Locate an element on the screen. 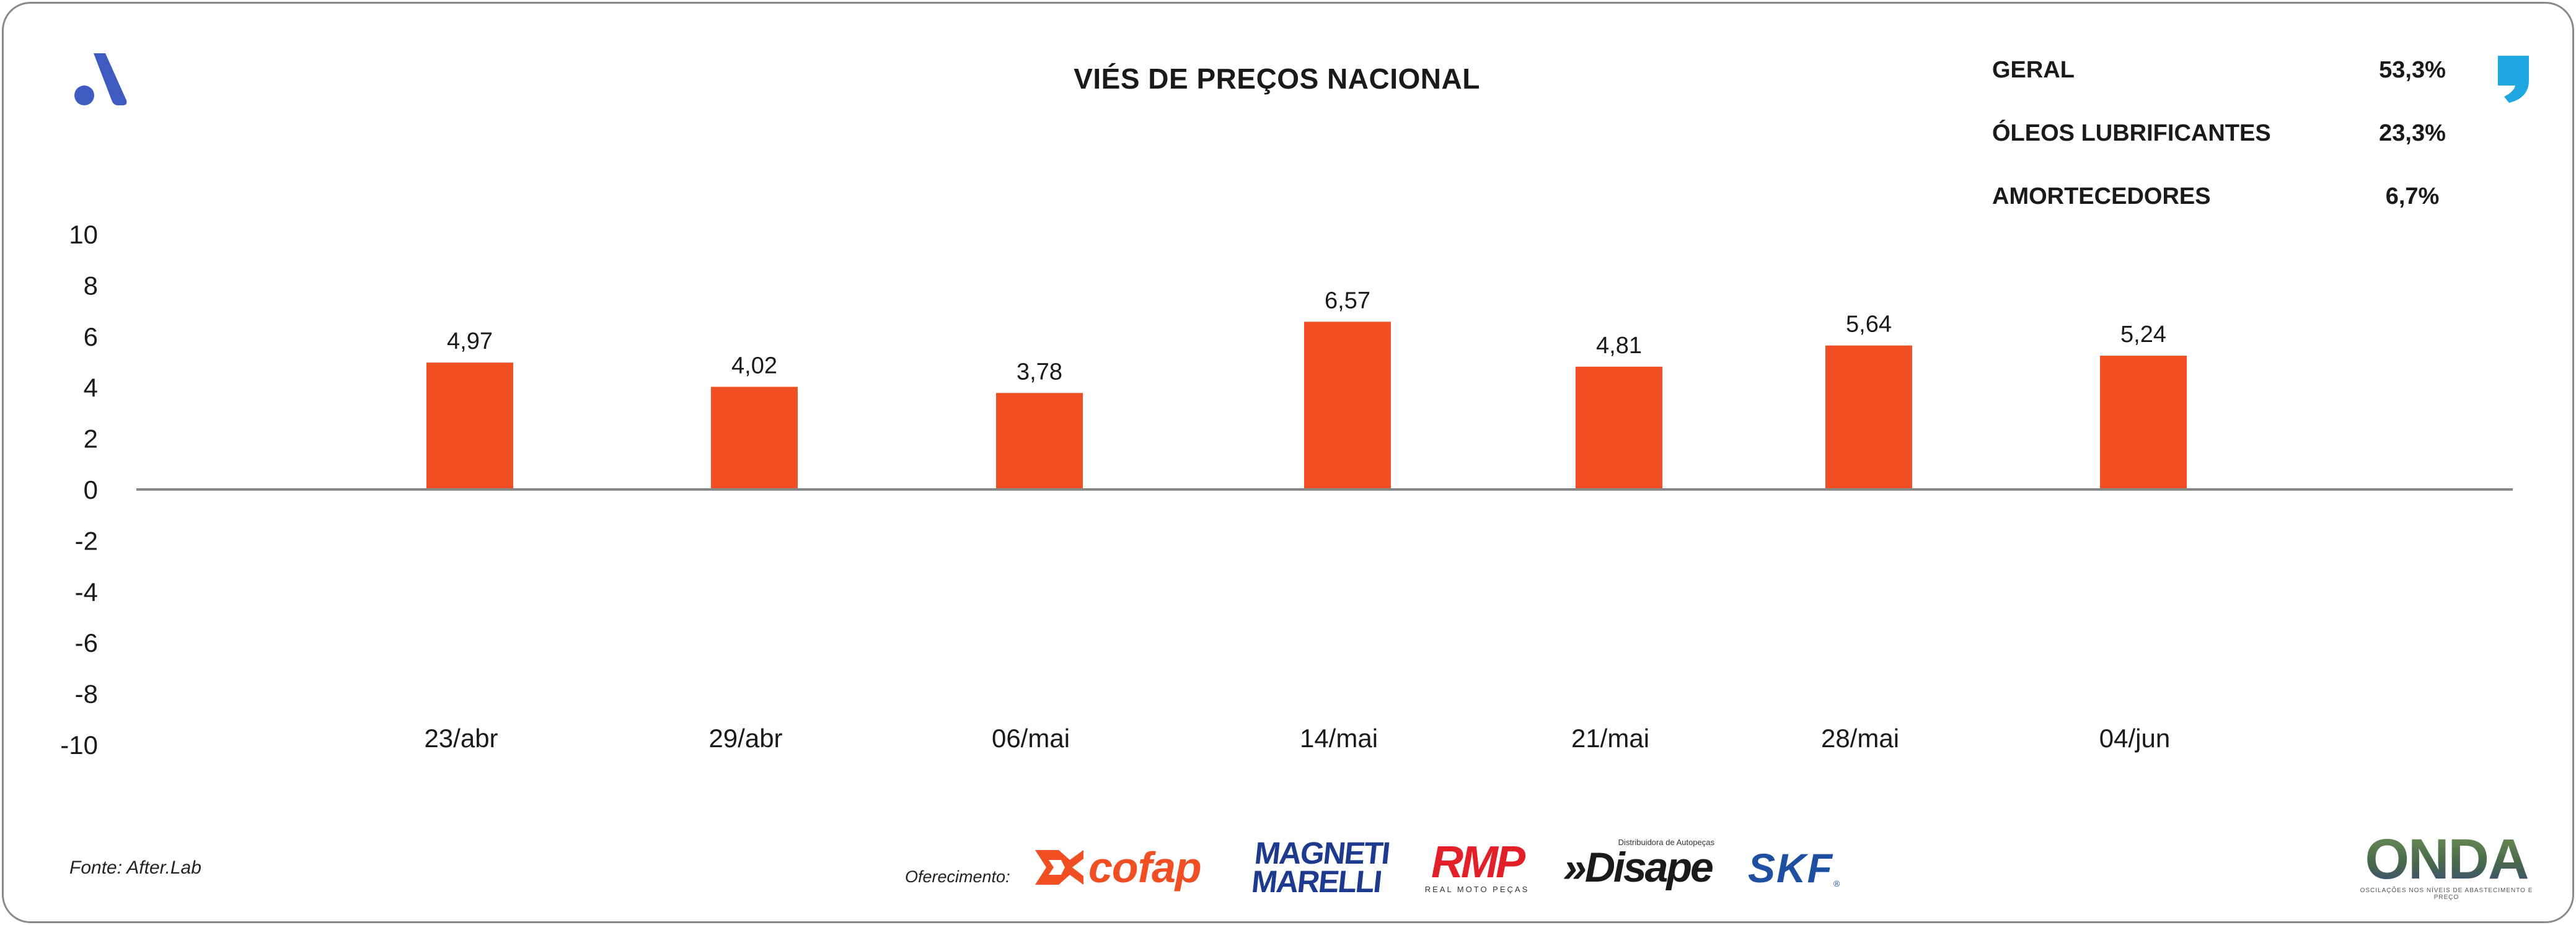  y-tick-label: 0 is located at coordinates (91, 490).